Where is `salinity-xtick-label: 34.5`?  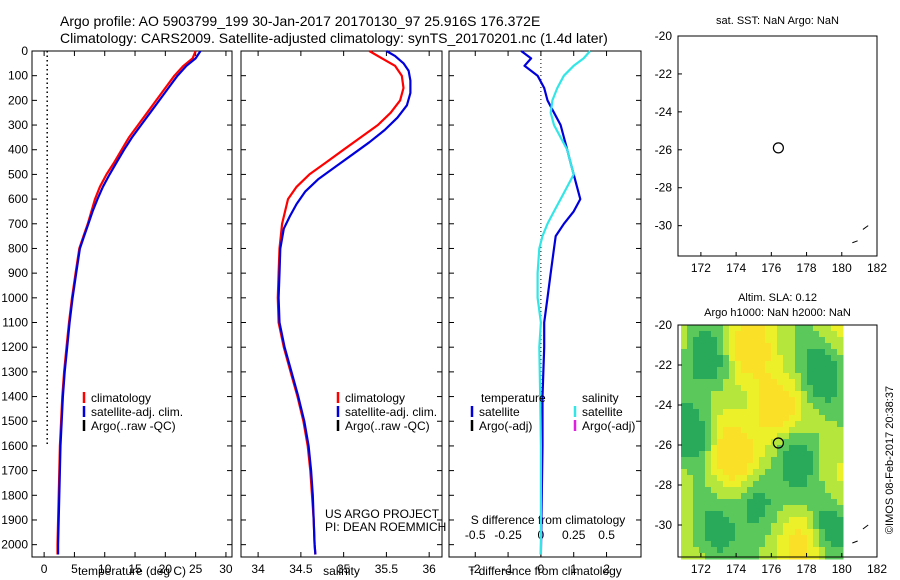 salinity-xtick-label: 34.5 is located at coordinates (301, 569).